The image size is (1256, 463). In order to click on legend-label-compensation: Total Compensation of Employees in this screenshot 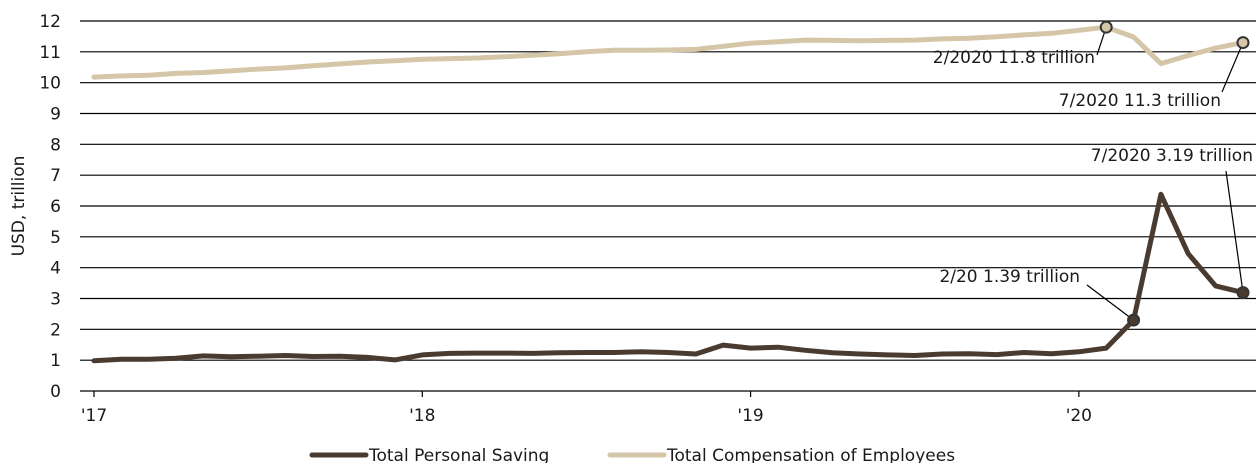, I will do `click(810, 454)`.